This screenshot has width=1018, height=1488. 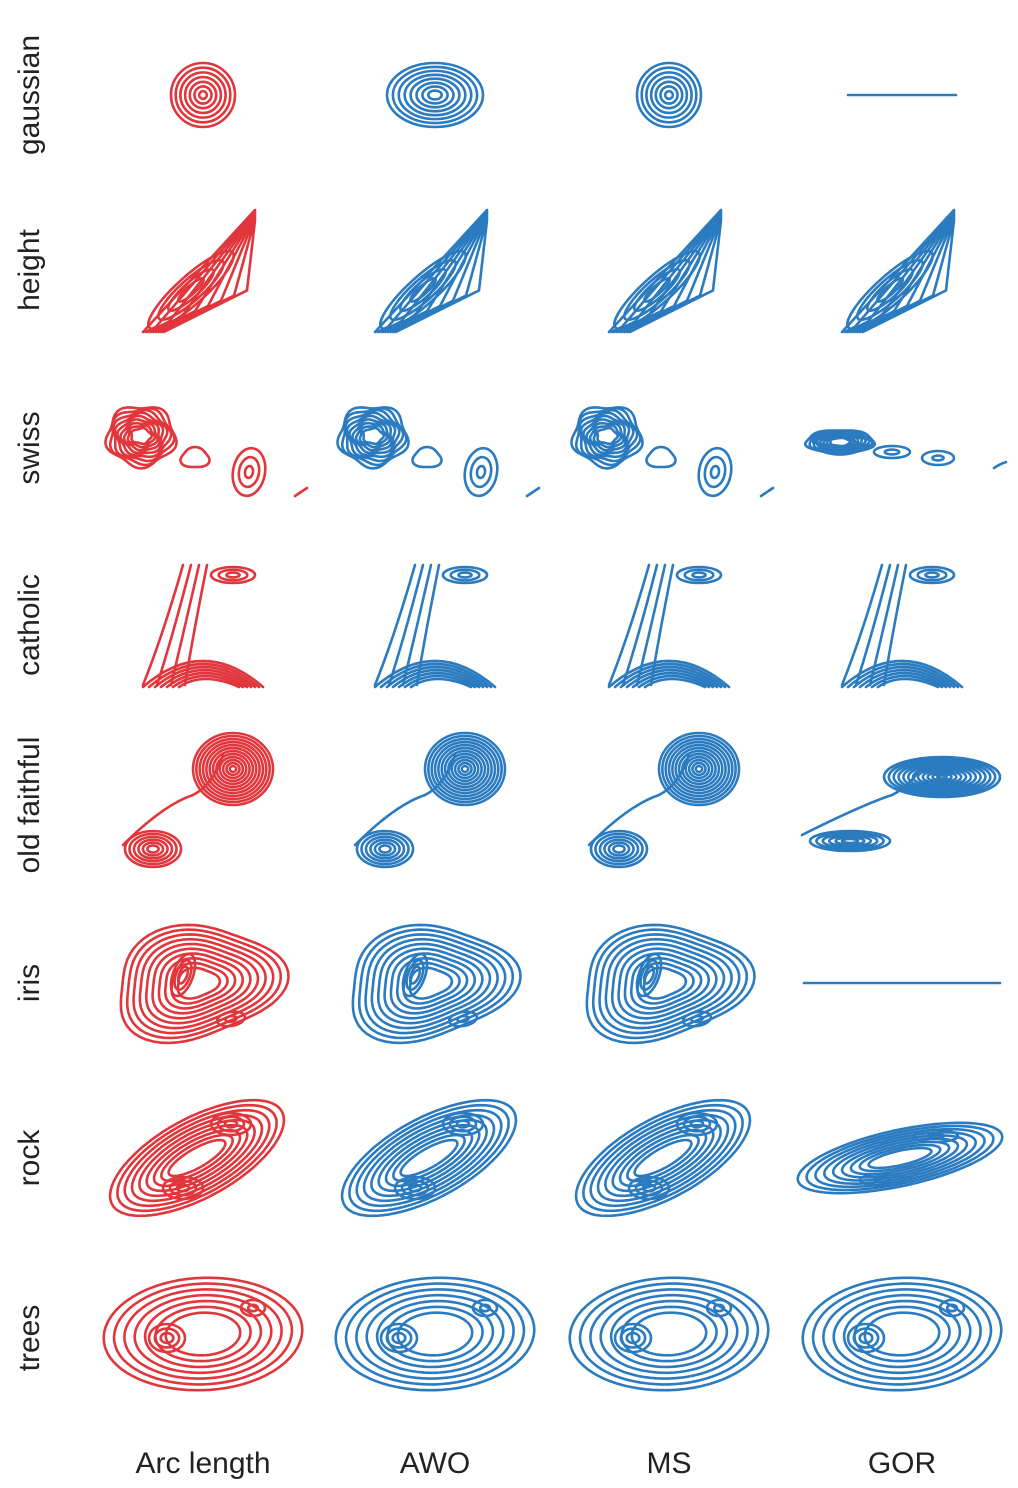 I want to click on panel-r5-c2, so click(x=670, y=984).